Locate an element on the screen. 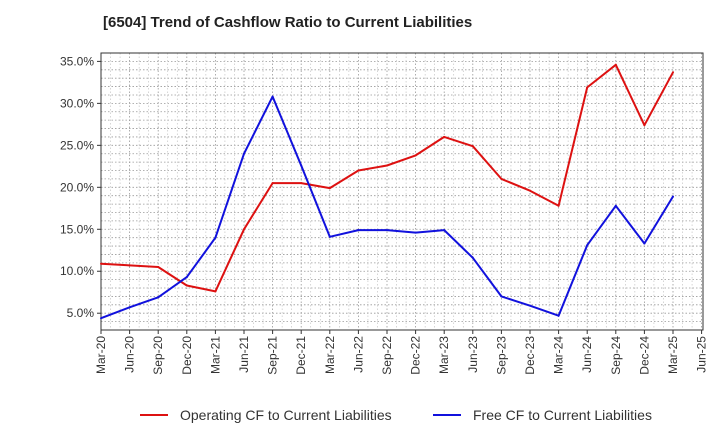  x-tick-label: Dec-20 is located at coordinates (187, 355).